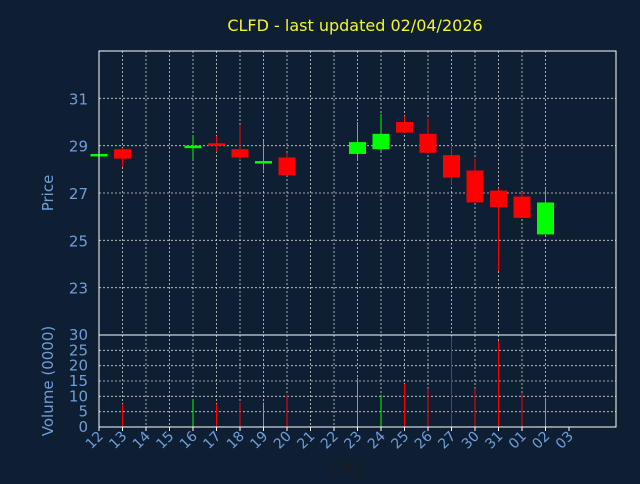 Image resolution: width=640 pixels, height=484 pixels. What do you see at coordinates (83, 427) in the screenshot?
I see `volume-tick-label: 0` at bounding box center [83, 427].